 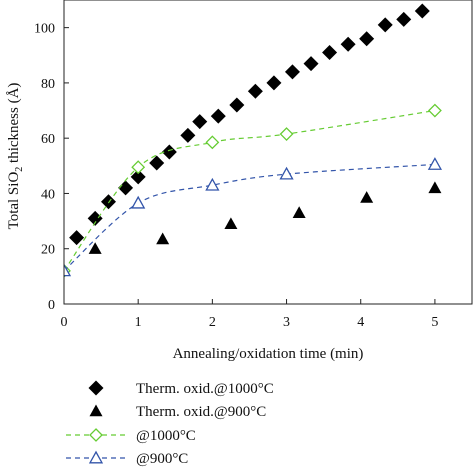 I want to click on x-tick-label: 1, so click(x=138, y=322).